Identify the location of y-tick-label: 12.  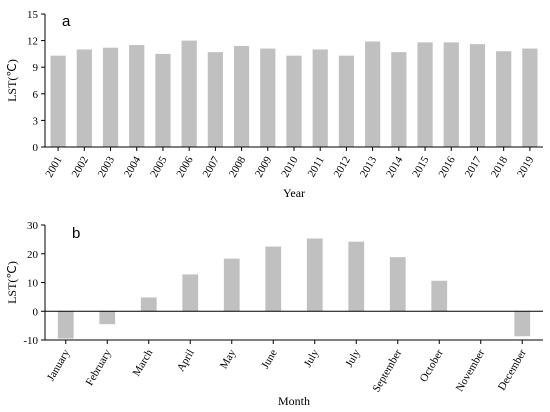
(32, 42).